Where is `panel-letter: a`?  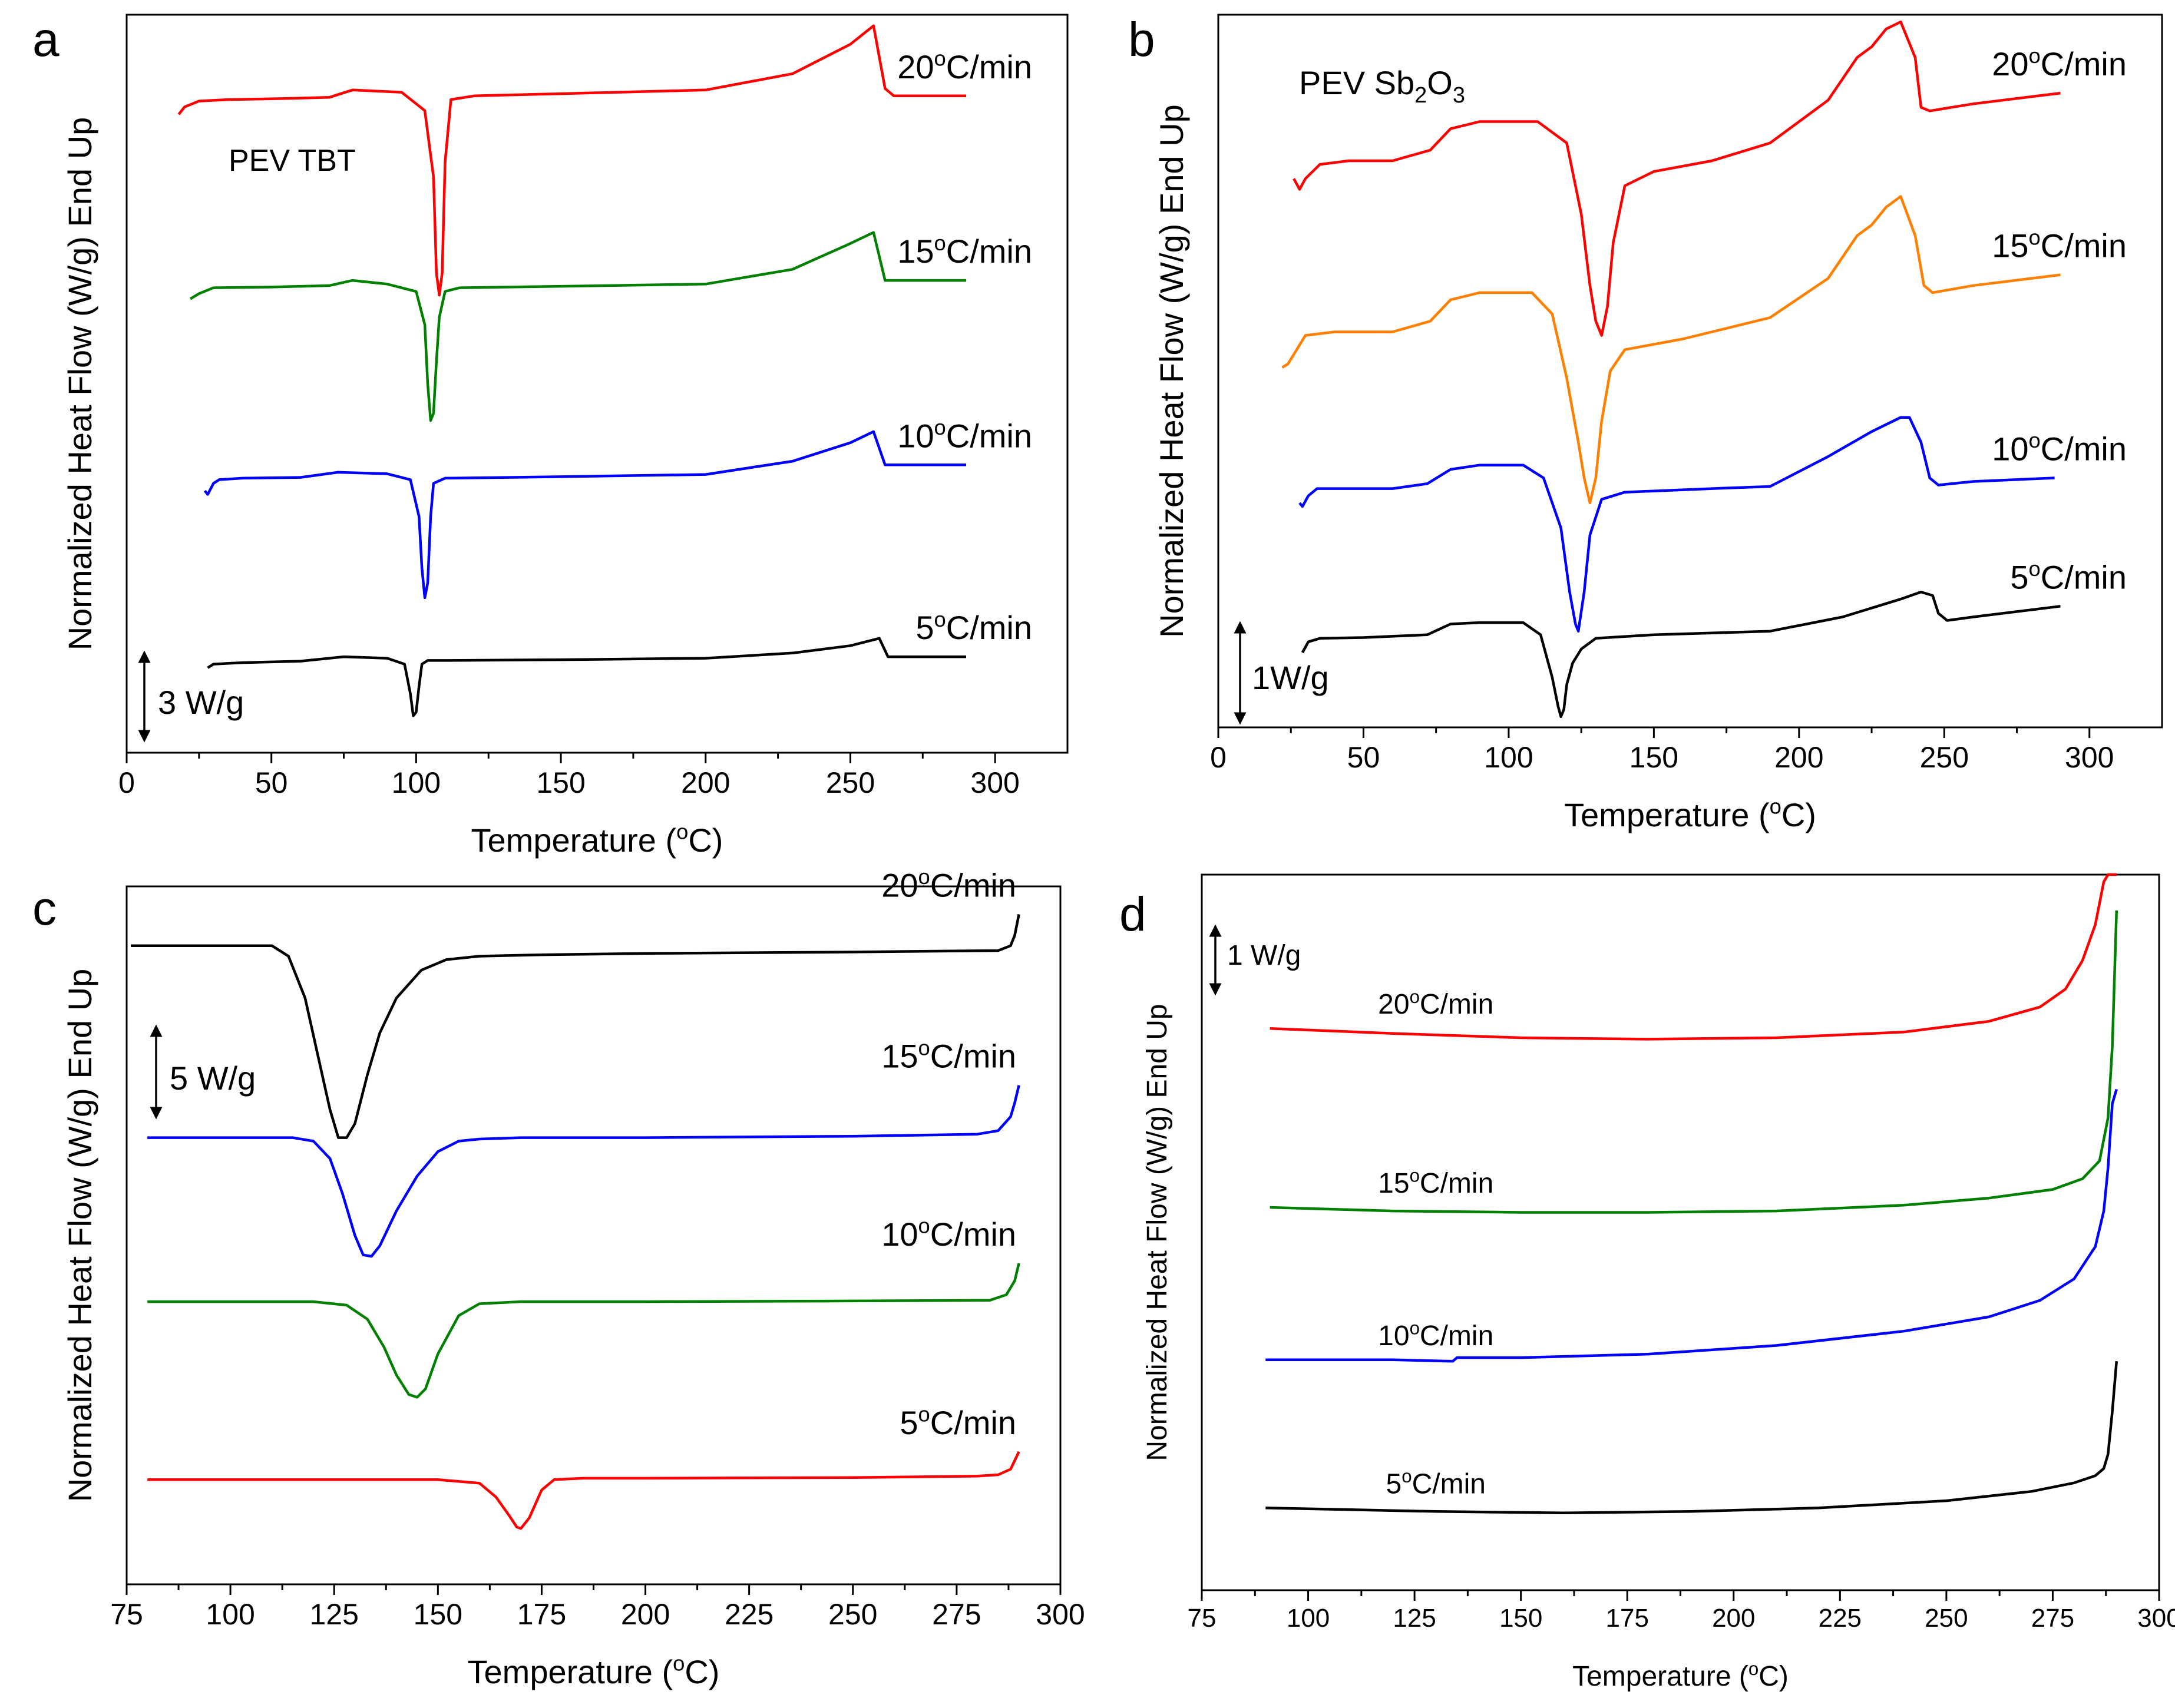
panel-letter: a is located at coordinates (46, 40).